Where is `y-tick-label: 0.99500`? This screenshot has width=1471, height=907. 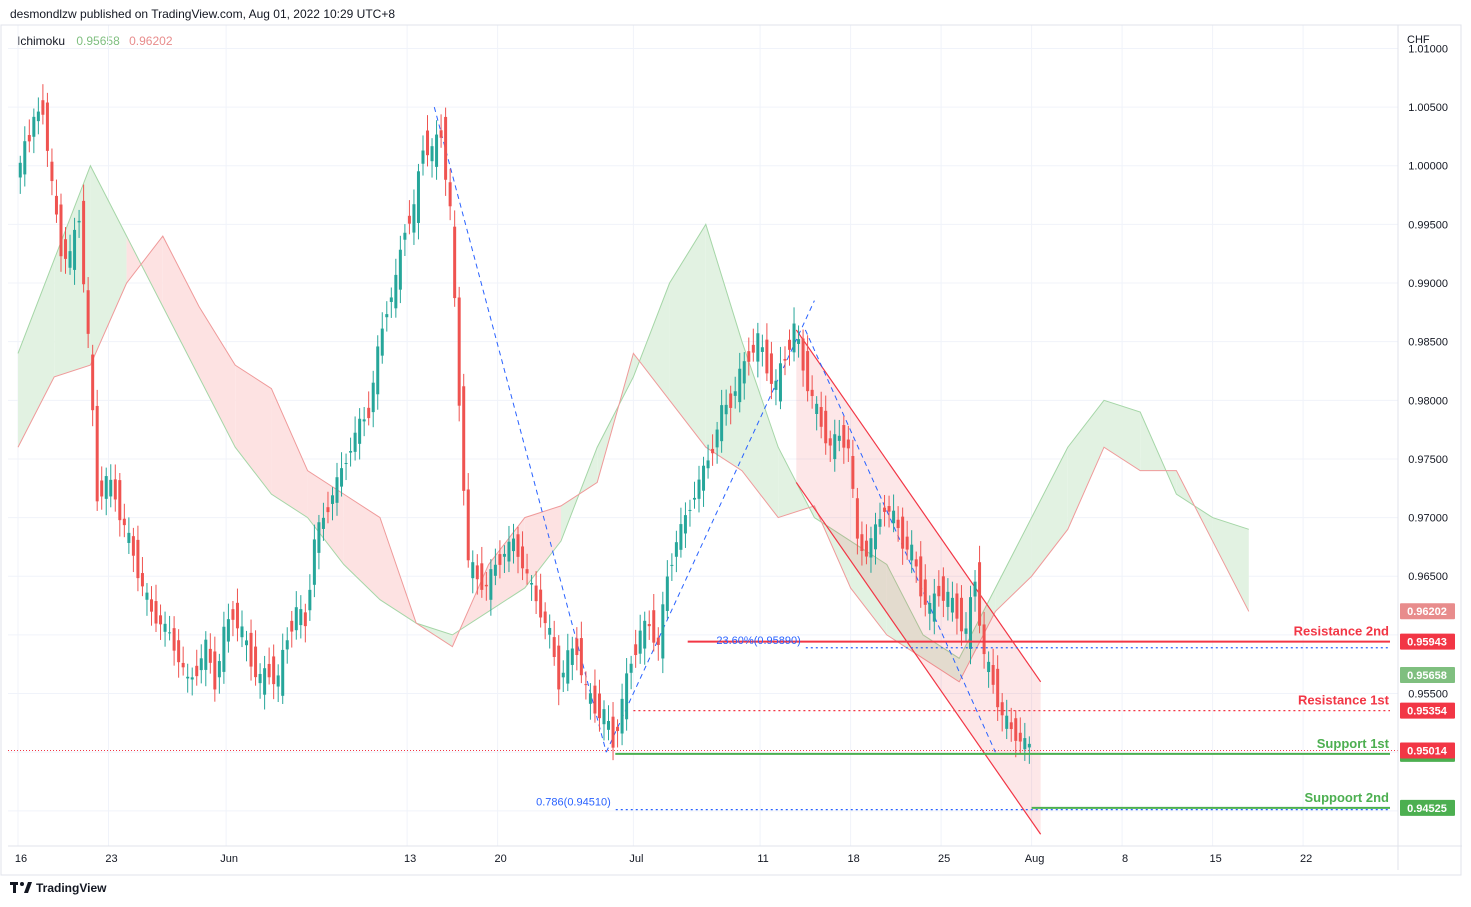
y-tick-label: 0.99500 is located at coordinates (1428, 225).